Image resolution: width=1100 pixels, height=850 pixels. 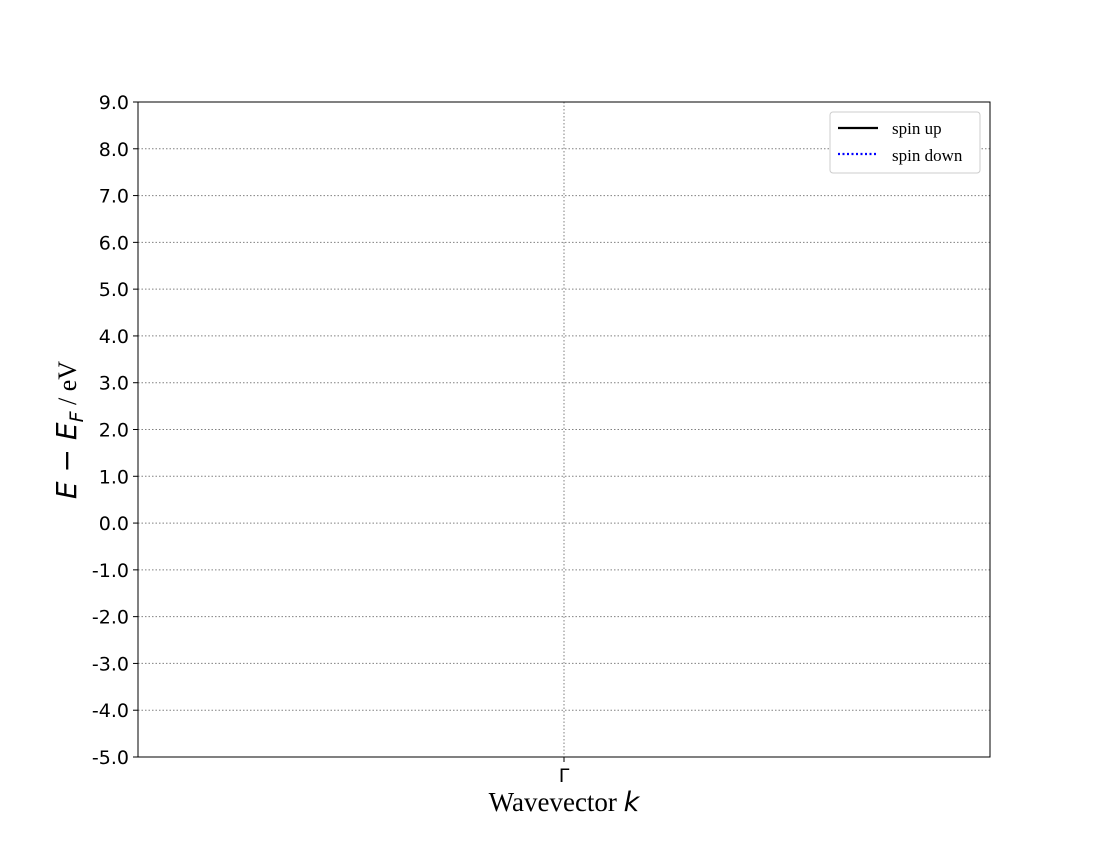 What do you see at coordinates (565, 802) in the screenshot?
I see `x-axis-label: Wavevector k` at bounding box center [565, 802].